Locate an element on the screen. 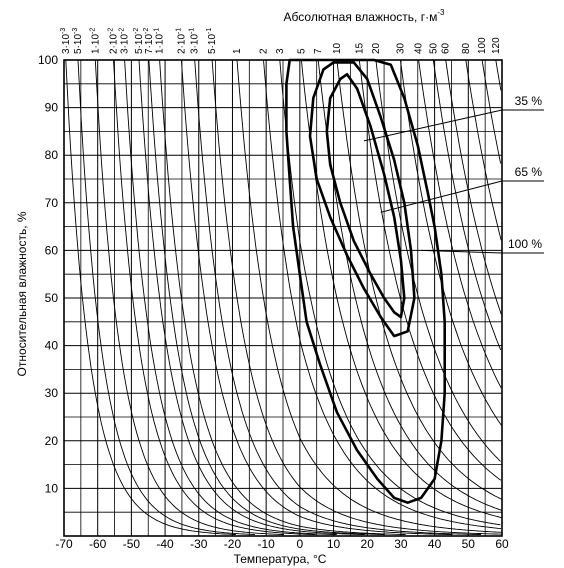  isoline-label: 10 is located at coordinates (337, 48).